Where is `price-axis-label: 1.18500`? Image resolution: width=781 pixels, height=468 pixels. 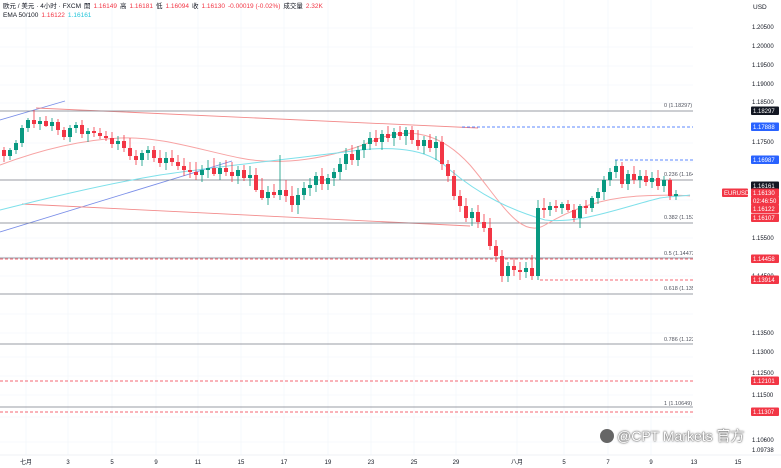 price-axis-label: 1.18500 is located at coordinates (763, 103).